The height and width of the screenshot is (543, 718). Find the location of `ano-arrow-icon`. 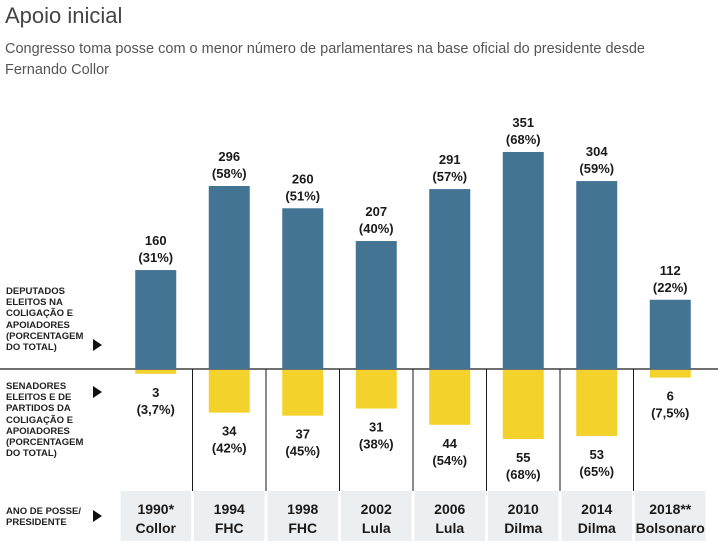

ano-arrow-icon is located at coordinates (97, 516).